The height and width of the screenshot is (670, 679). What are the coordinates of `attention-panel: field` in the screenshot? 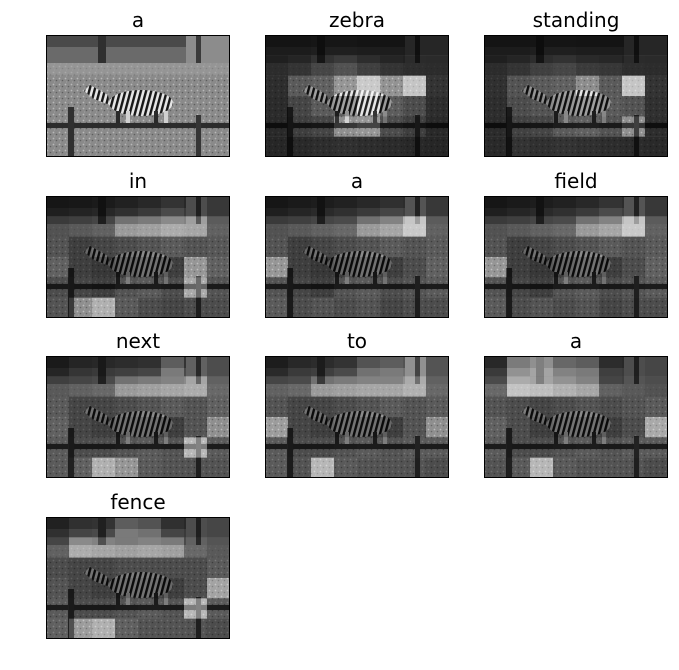 It's located at (576, 243).